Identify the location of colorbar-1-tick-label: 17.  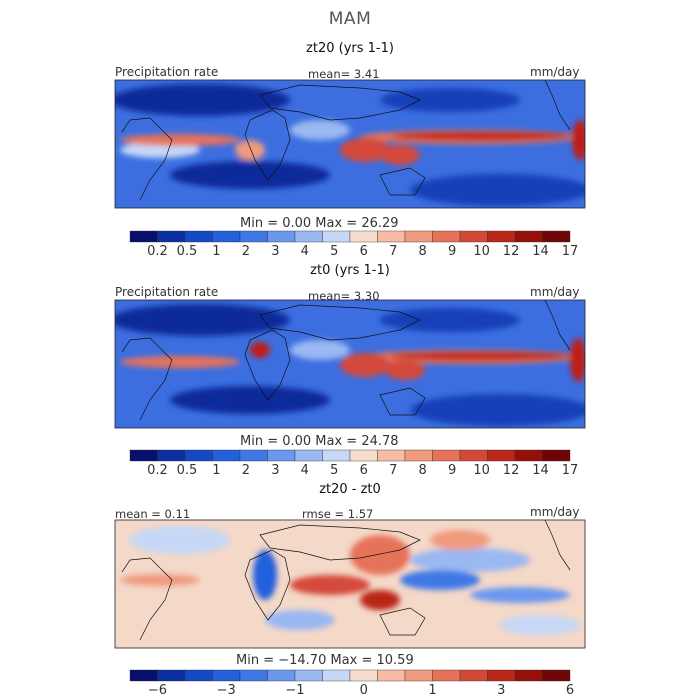
(570, 251).